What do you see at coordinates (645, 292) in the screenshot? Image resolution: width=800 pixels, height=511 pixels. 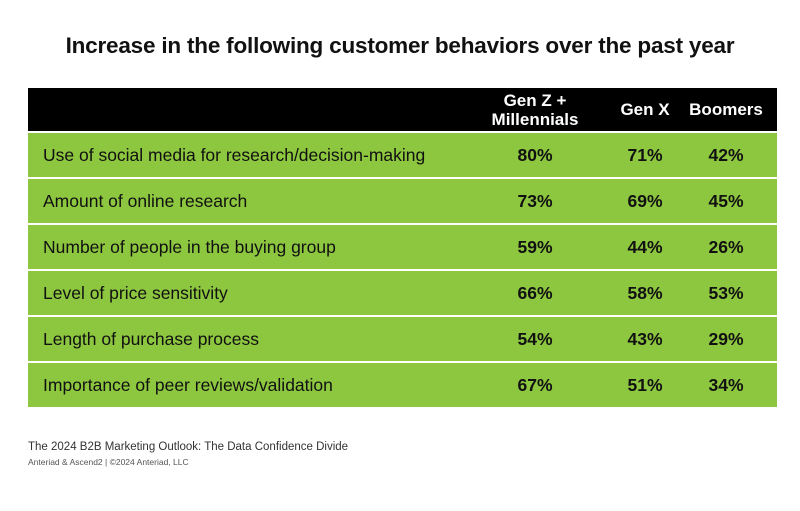 I see `value-genx: 58%` at bounding box center [645, 292].